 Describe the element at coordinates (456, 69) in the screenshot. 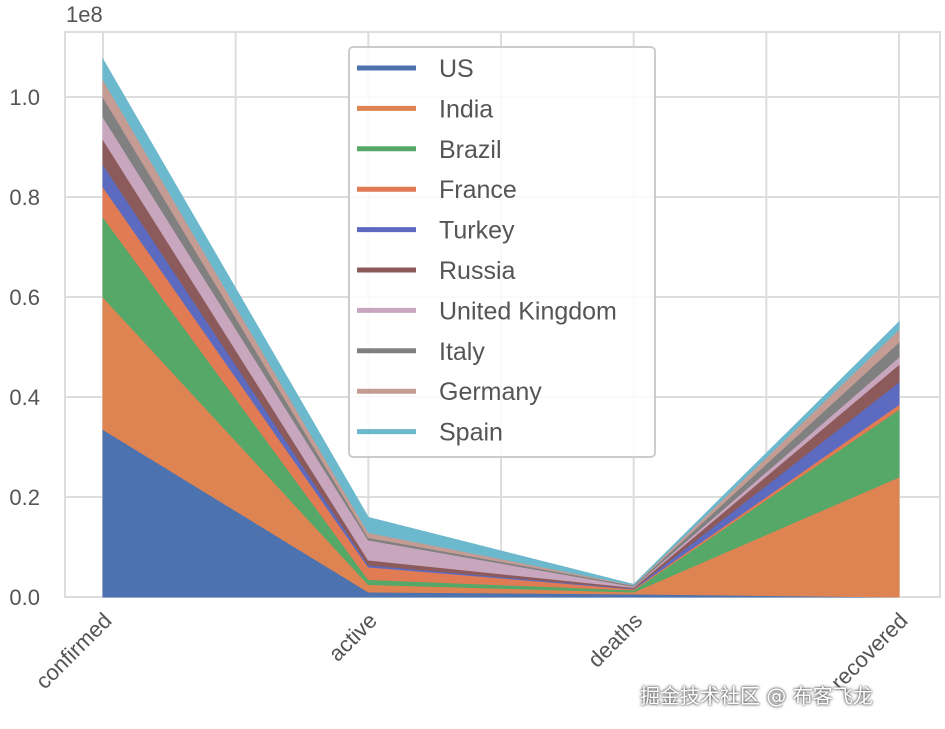

I see `legend-label: US` at that location.